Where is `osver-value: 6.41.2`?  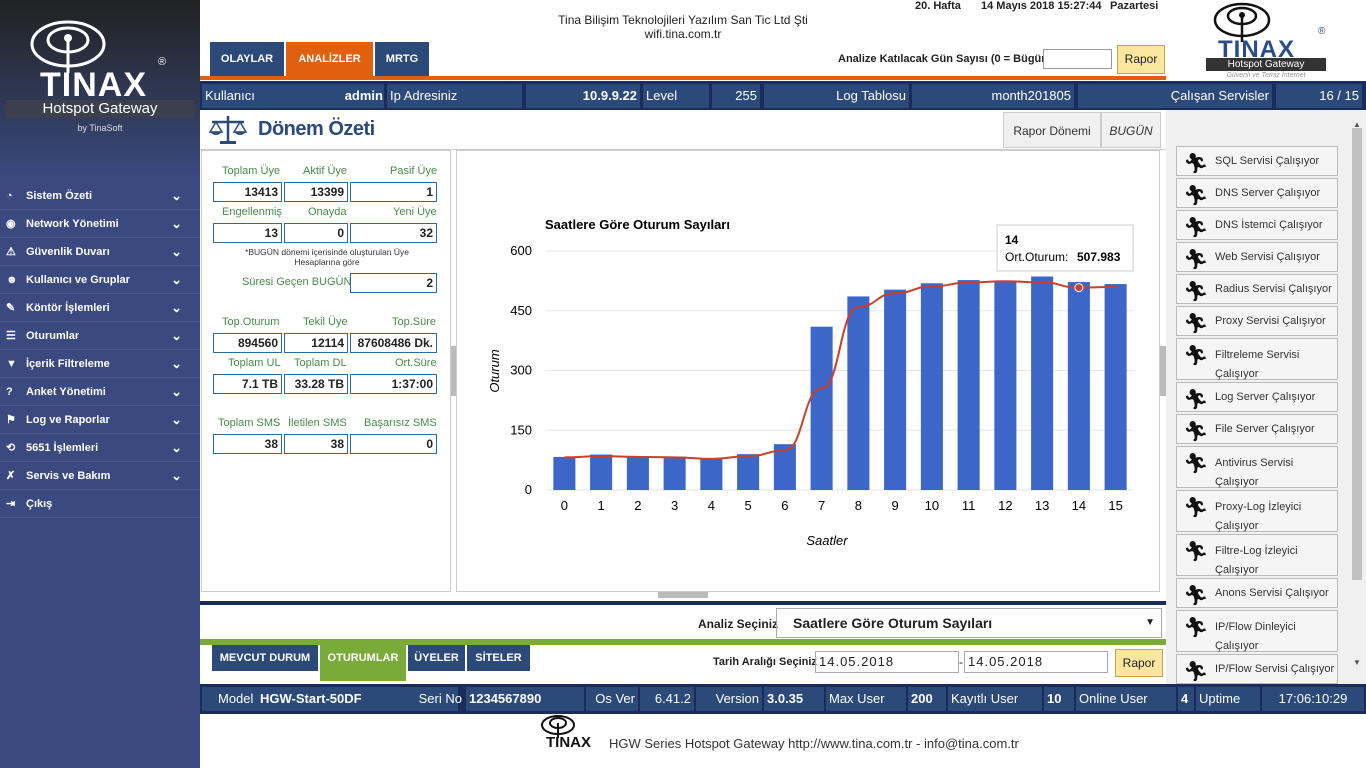
osver-value: 6.41.2 is located at coordinates (667, 699).